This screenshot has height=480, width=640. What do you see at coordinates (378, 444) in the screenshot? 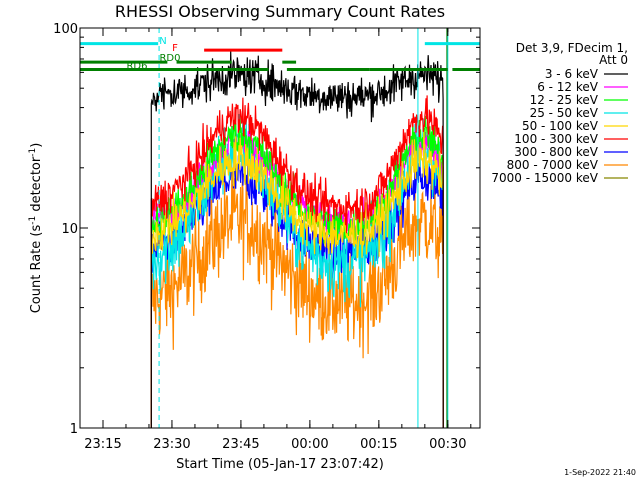
I see `x-tick-label: 00:15` at bounding box center [378, 444].